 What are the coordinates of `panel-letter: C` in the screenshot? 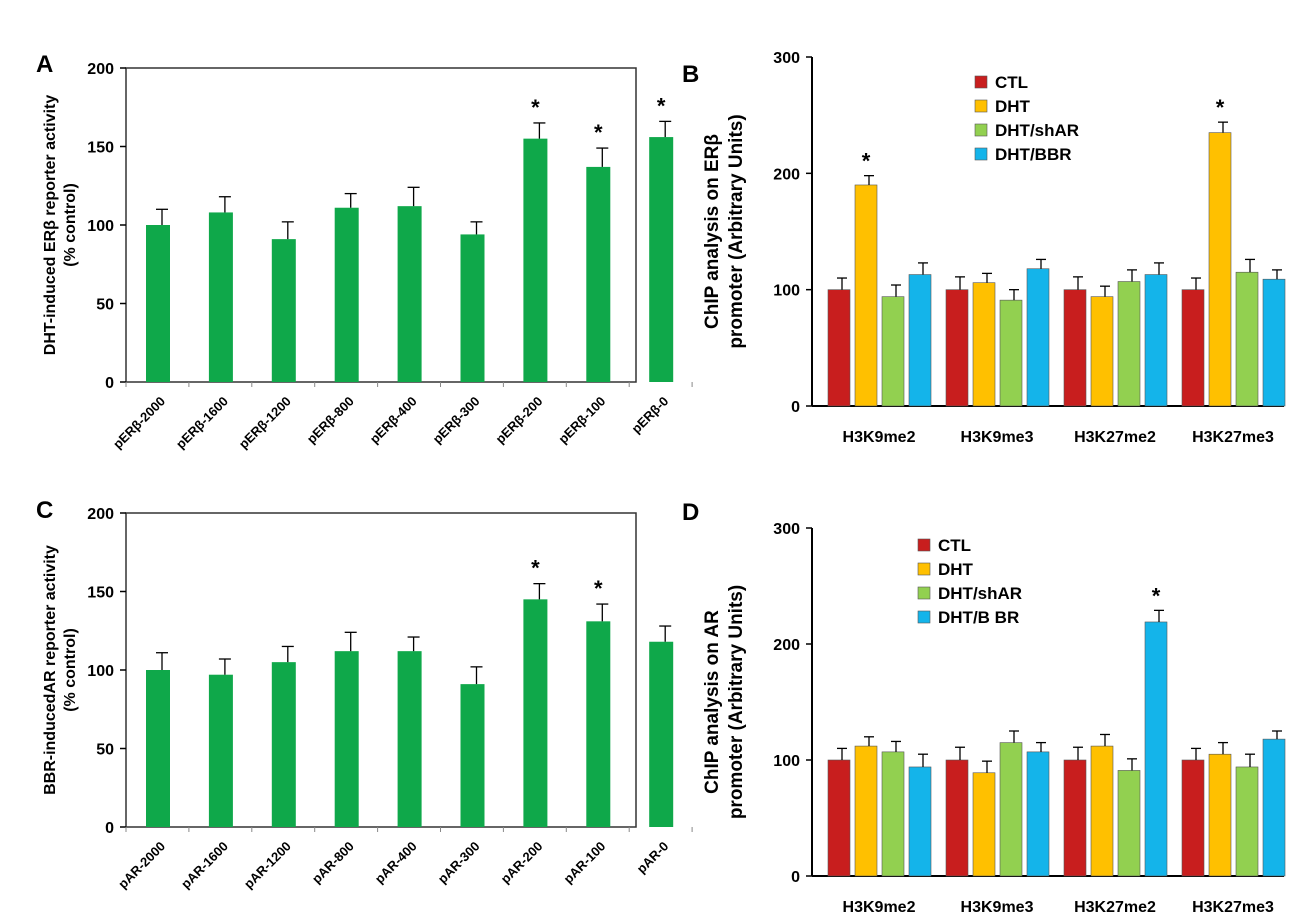 It's located at (44, 510).